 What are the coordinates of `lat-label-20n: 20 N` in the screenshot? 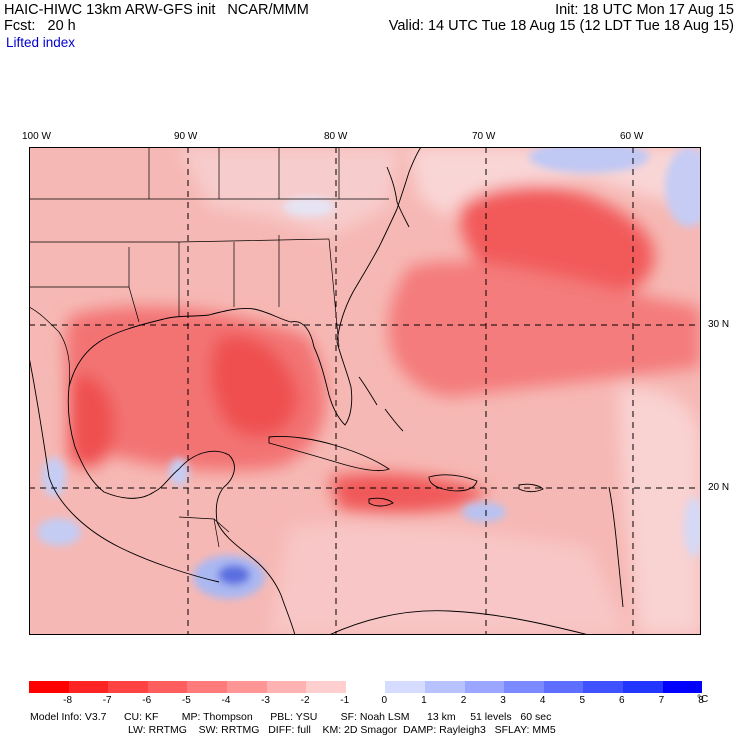 It's located at (719, 487).